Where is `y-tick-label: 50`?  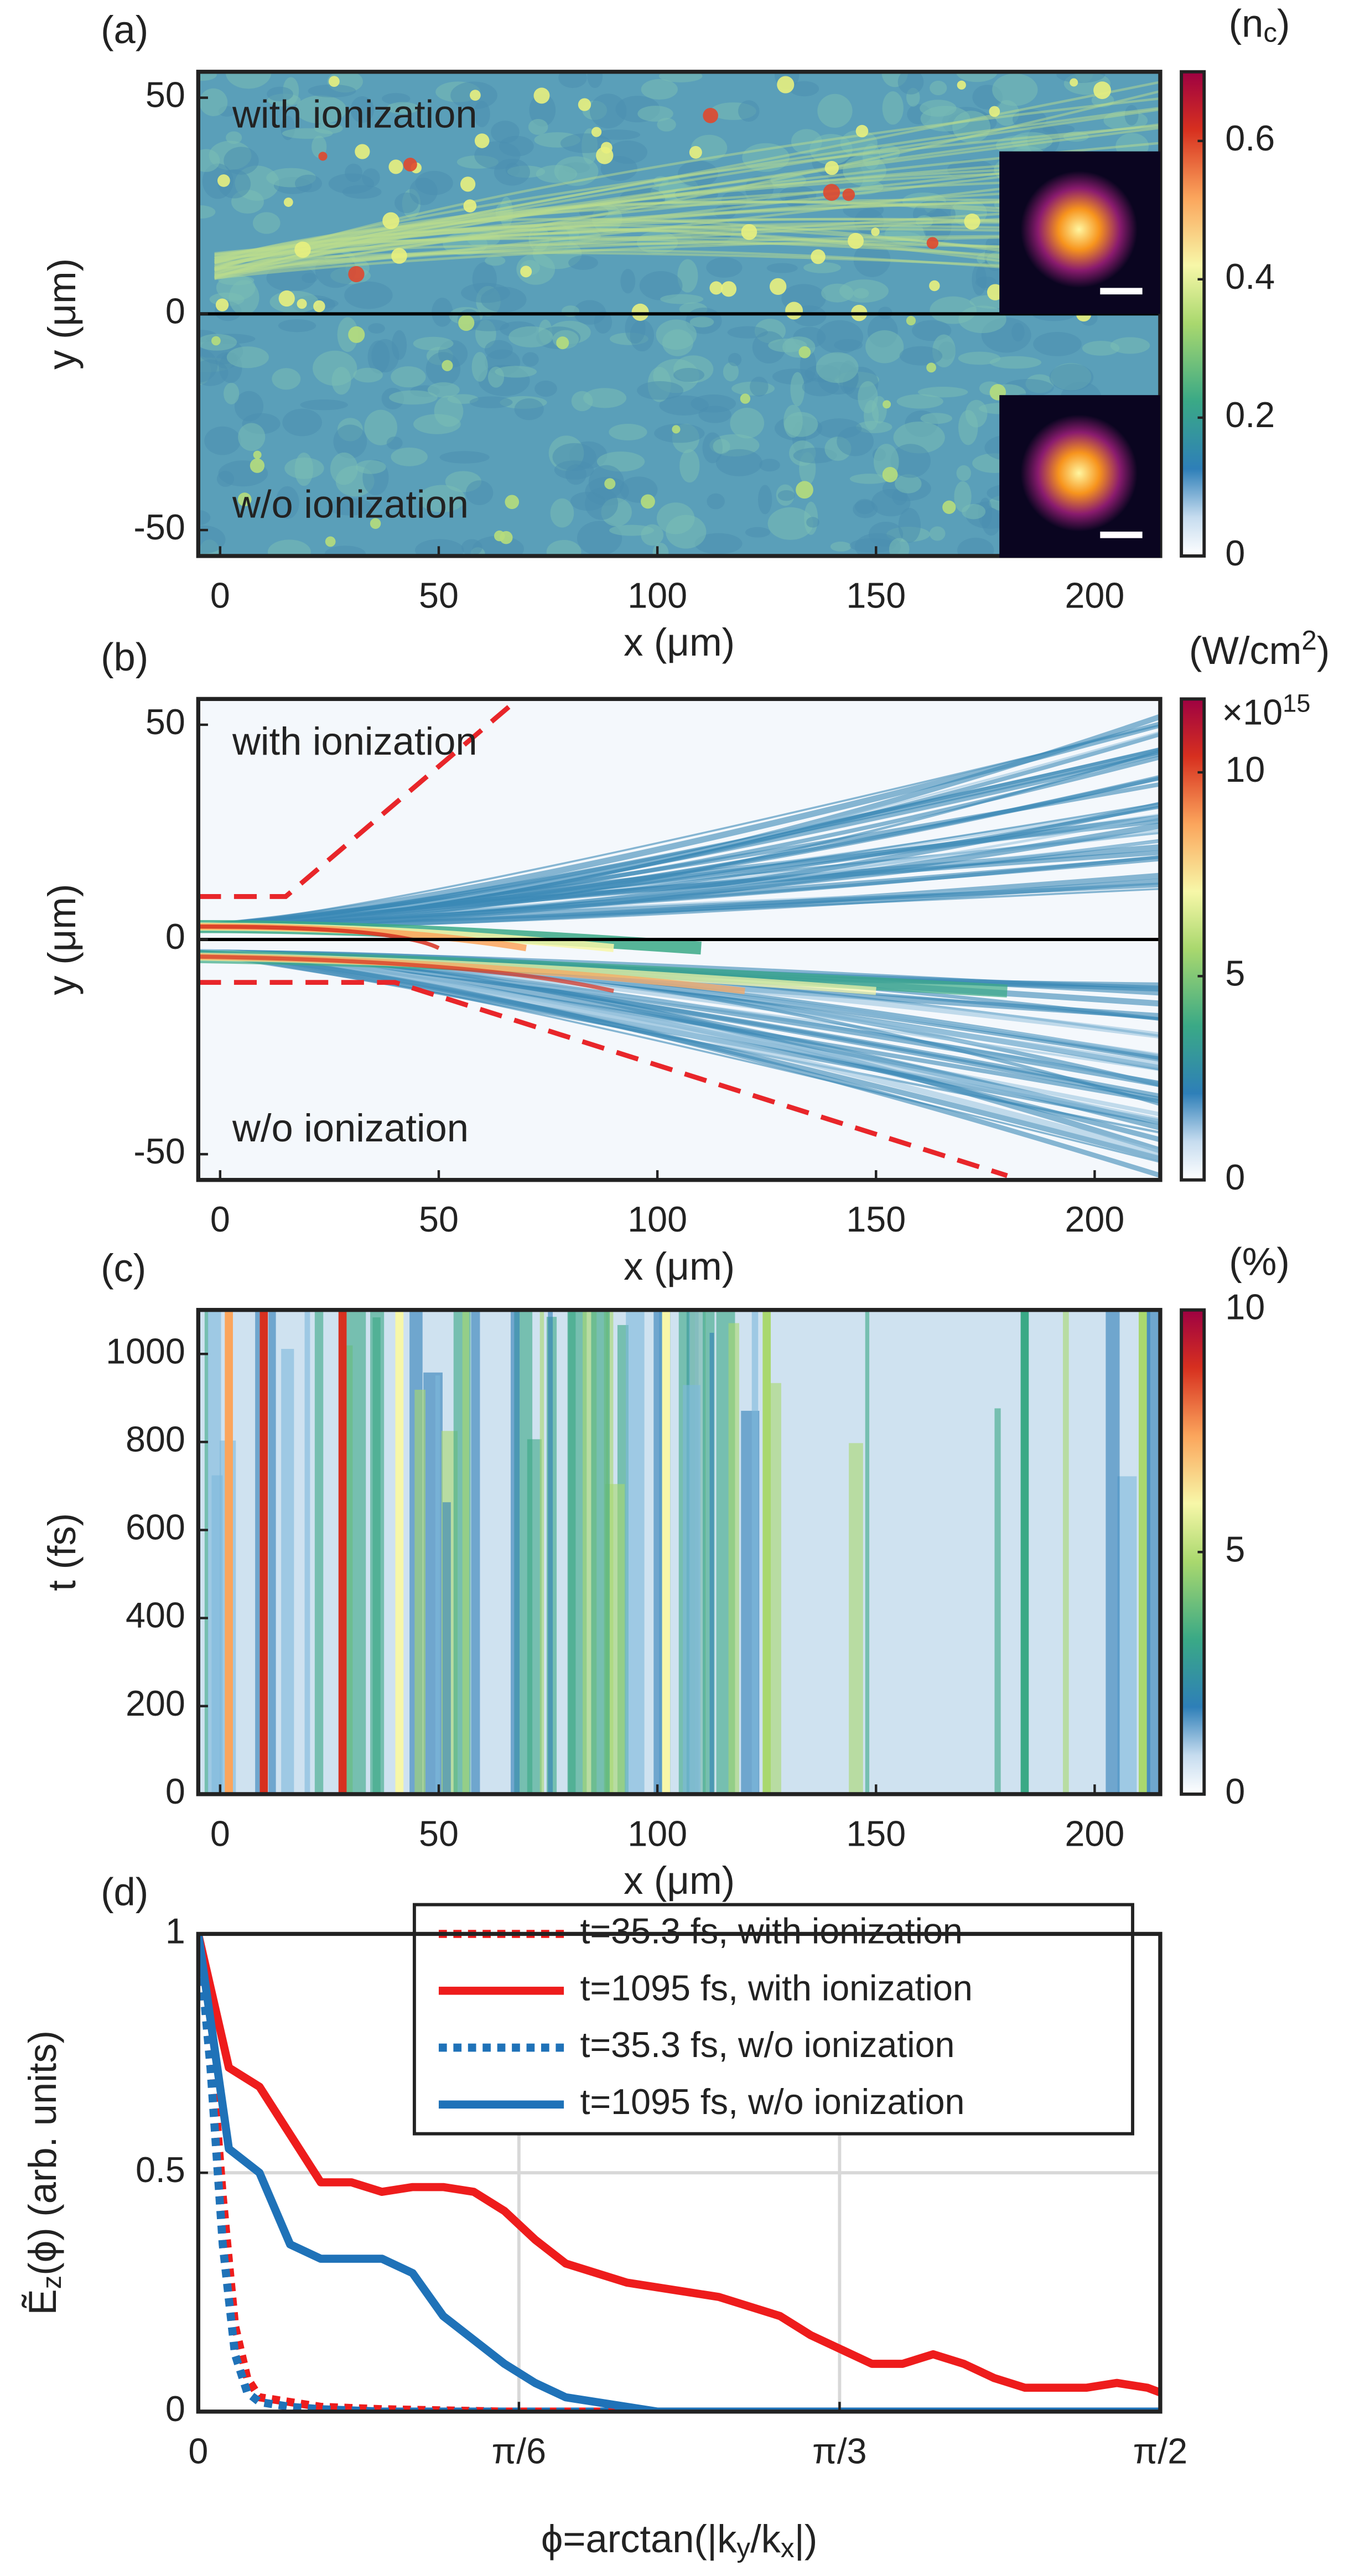 y-tick-label: 50 is located at coordinates (165, 722).